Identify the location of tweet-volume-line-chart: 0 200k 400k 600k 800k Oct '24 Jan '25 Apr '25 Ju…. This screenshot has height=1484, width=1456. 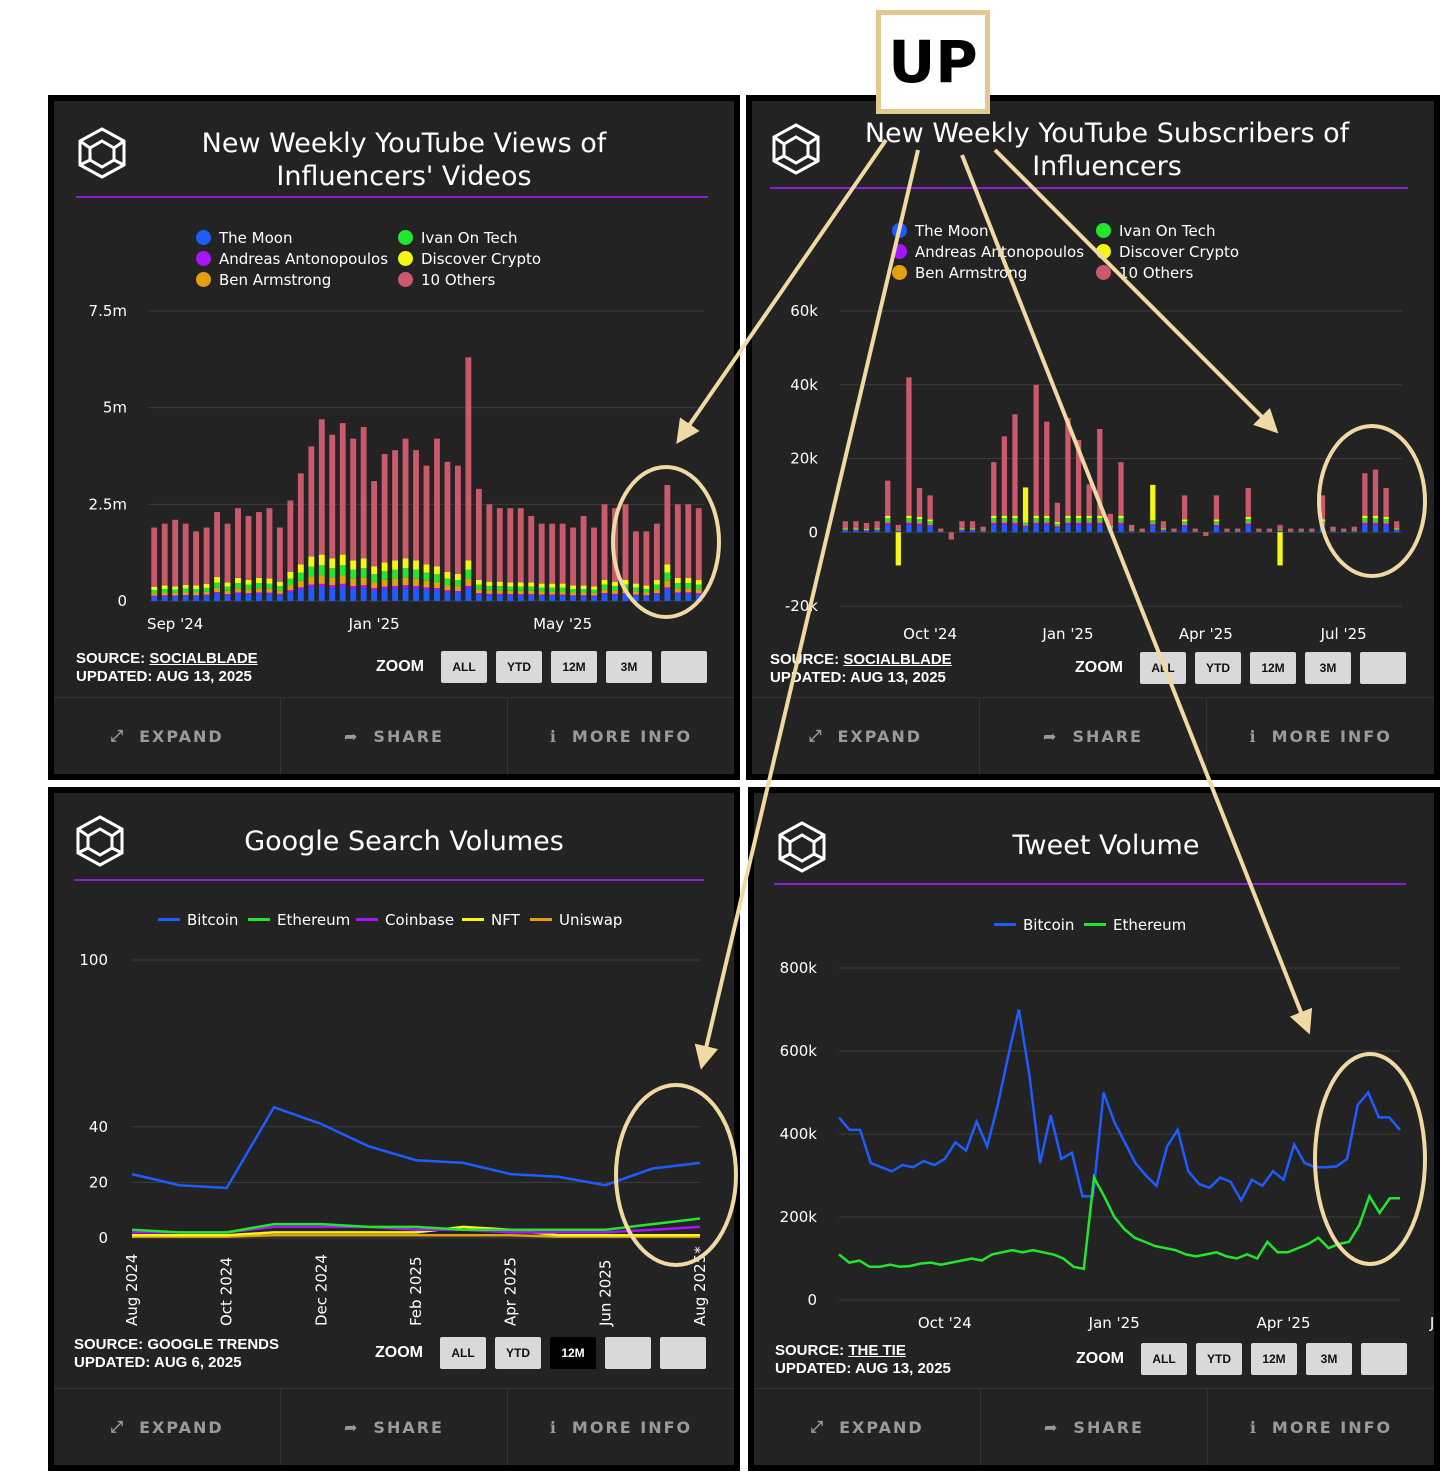
(1107, 1145).